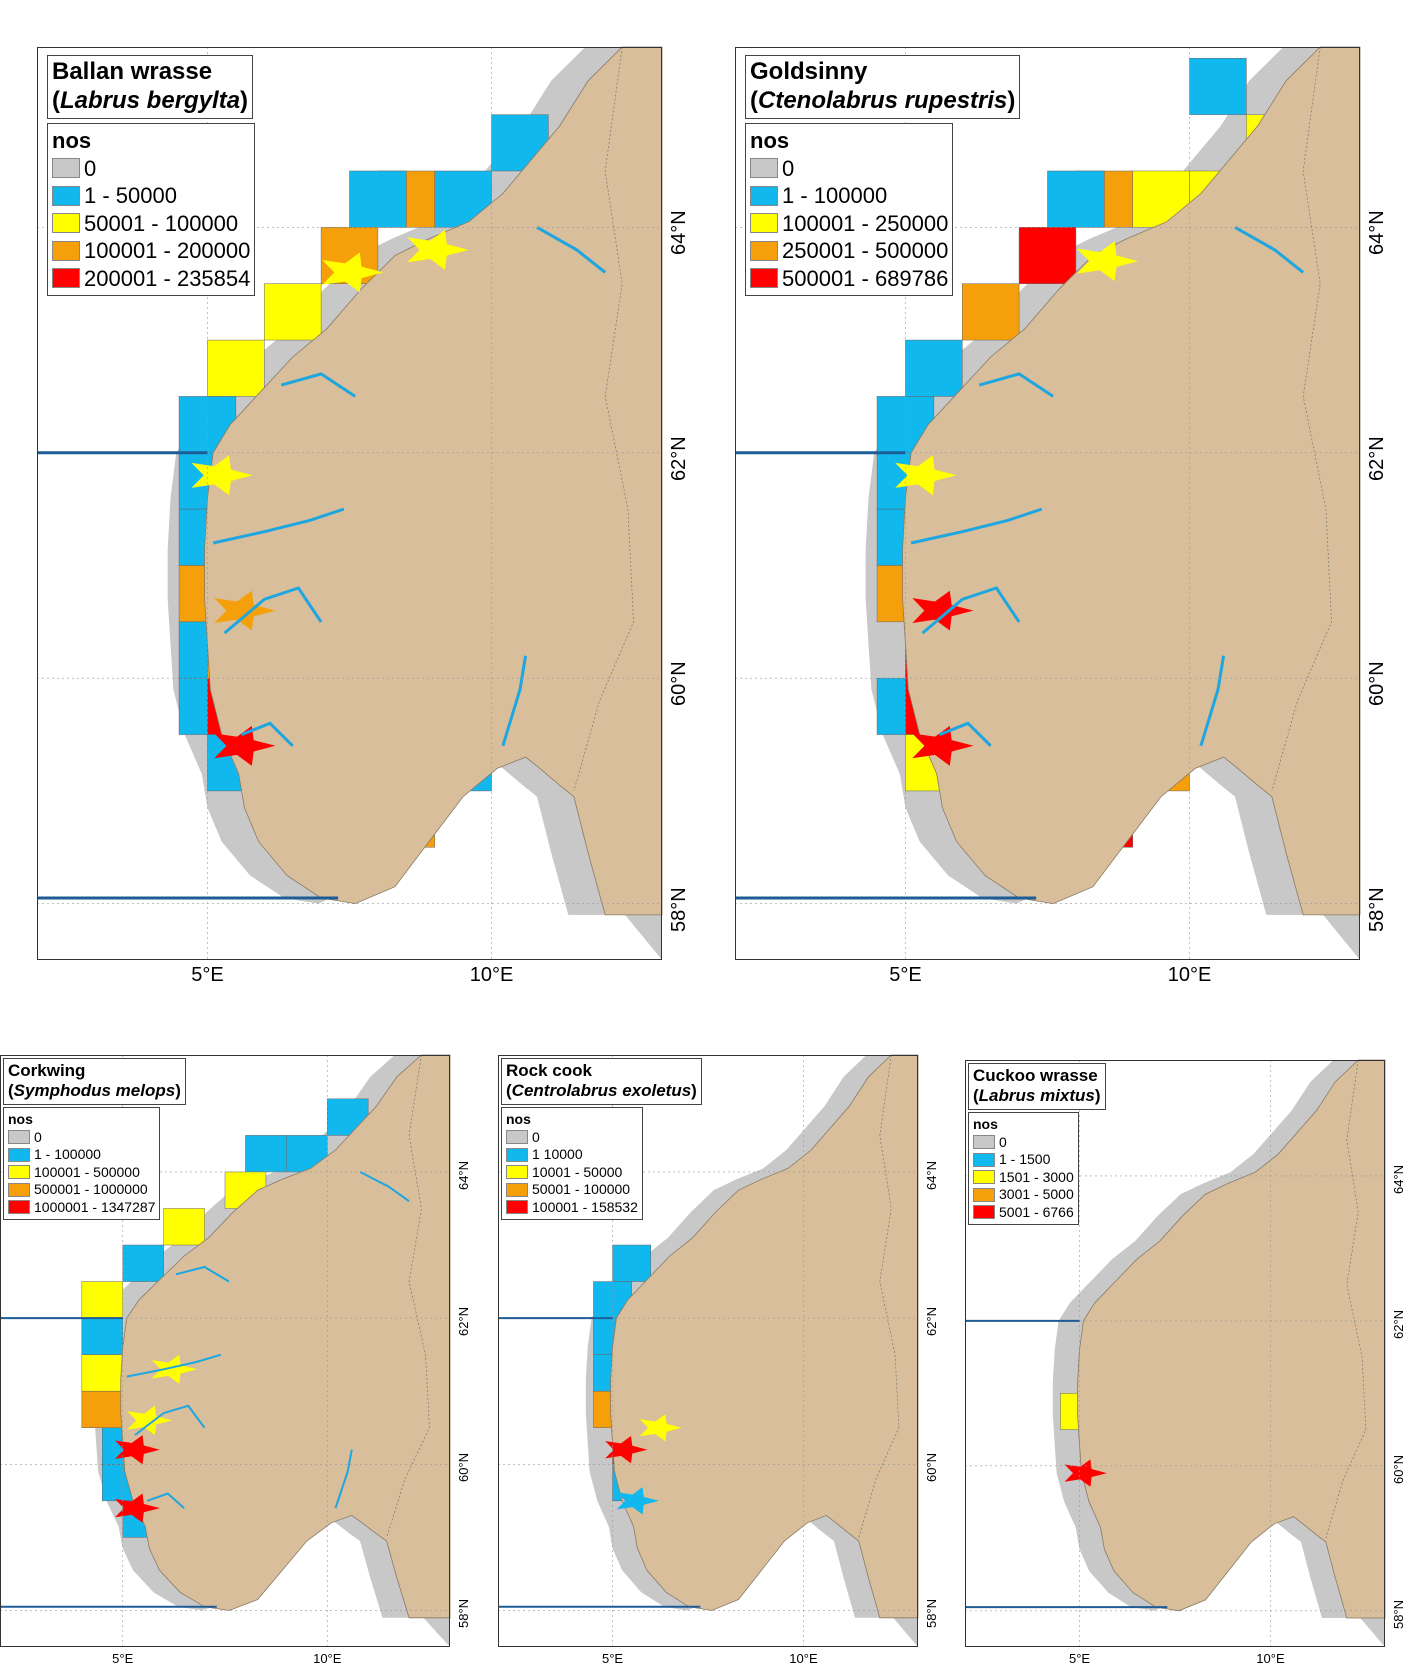 The height and width of the screenshot is (1678, 1425). What do you see at coordinates (809, 71) in the screenshot?
I see `common-name: Goldsinny` at bounding box center [809, 71].